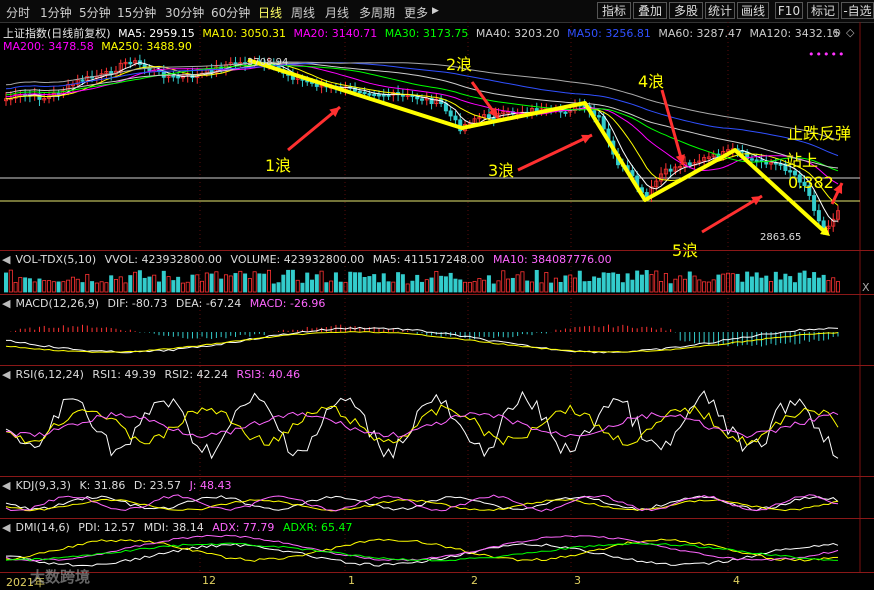 The image size is (874, 590). Describe the element at coordinates (416, 13) in the screenshot. I see `period-more: 更多` at that location.